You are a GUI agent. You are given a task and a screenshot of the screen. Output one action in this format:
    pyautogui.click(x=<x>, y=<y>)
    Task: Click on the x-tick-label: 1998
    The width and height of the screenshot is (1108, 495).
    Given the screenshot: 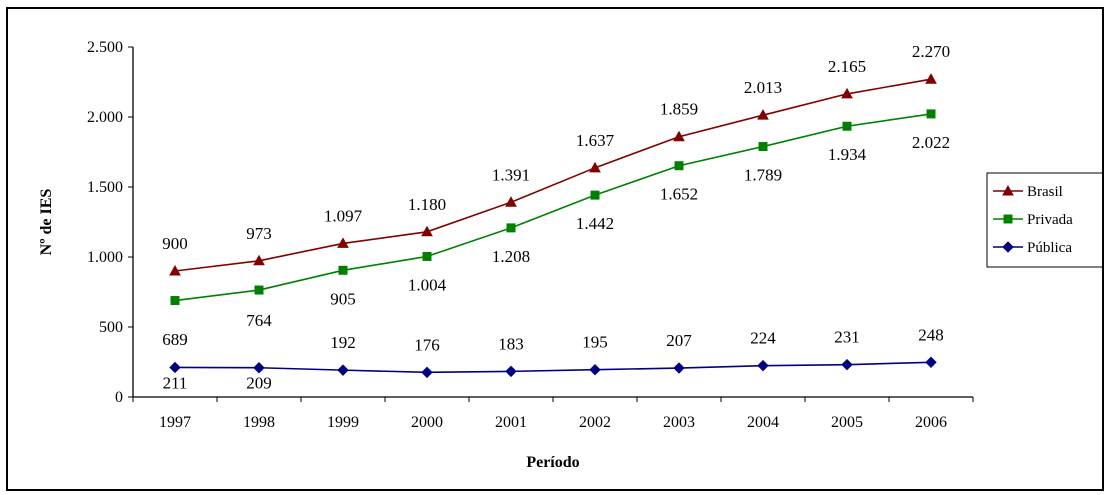 What is the action you would take?
    pyautogui.click(x=259, y=422)
    